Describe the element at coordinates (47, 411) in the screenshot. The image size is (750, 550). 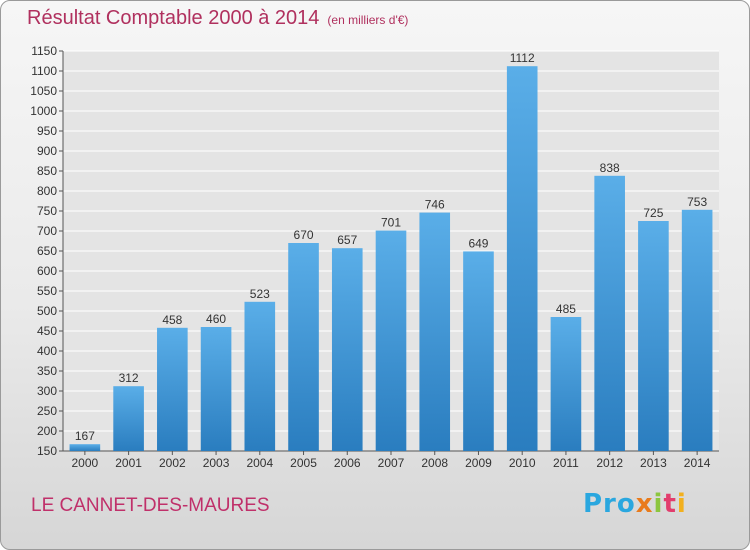
I see `y-tick-label: 250` at that location.